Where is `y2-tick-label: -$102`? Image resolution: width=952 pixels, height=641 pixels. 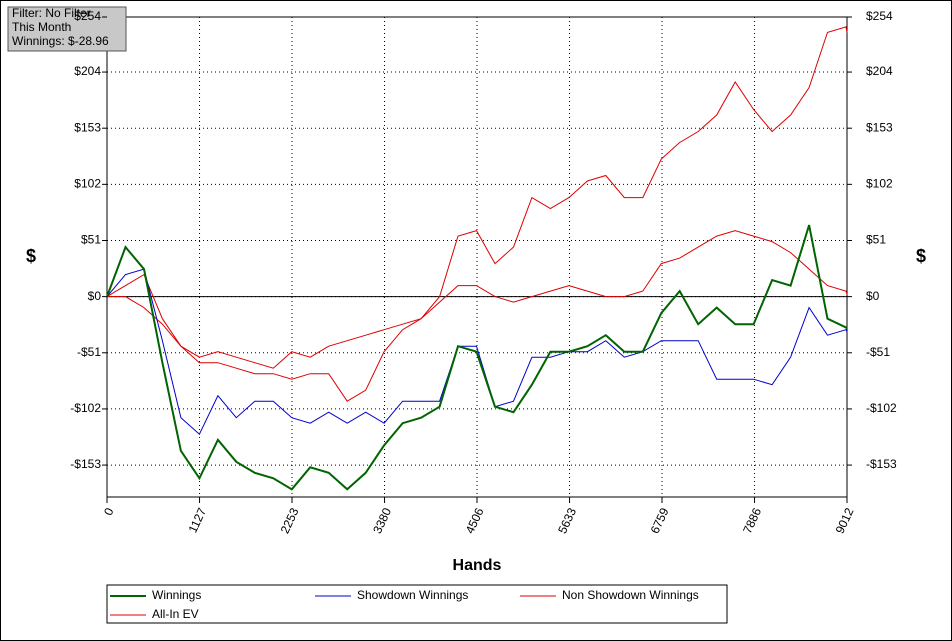 y2-tick-label: -$102 is located at coordinates (881, 408).